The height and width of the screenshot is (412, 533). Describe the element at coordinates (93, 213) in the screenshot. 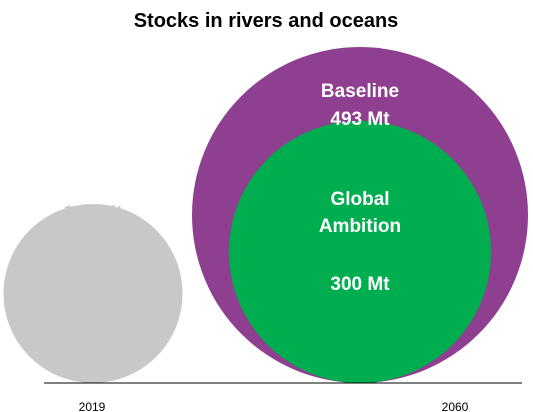

I see `value-label-2019: 140 Mt` at that location.